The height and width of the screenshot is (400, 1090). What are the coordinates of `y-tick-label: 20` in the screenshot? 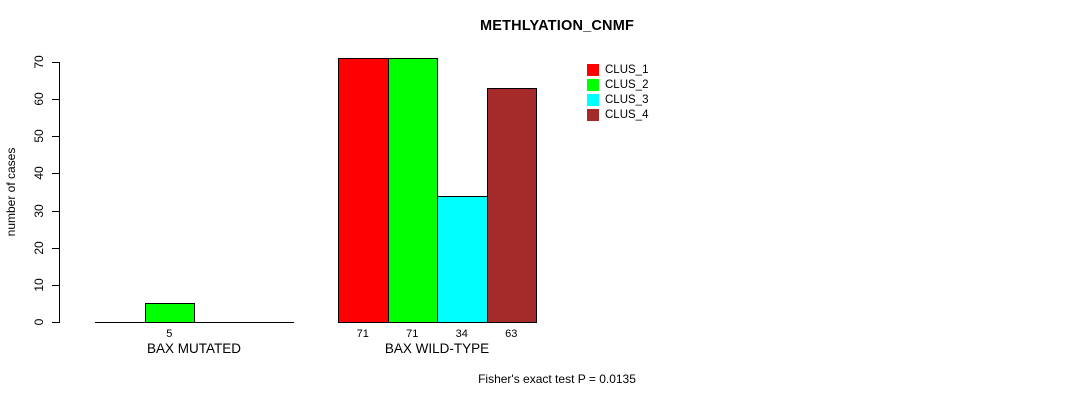 It's located at (39, 248).